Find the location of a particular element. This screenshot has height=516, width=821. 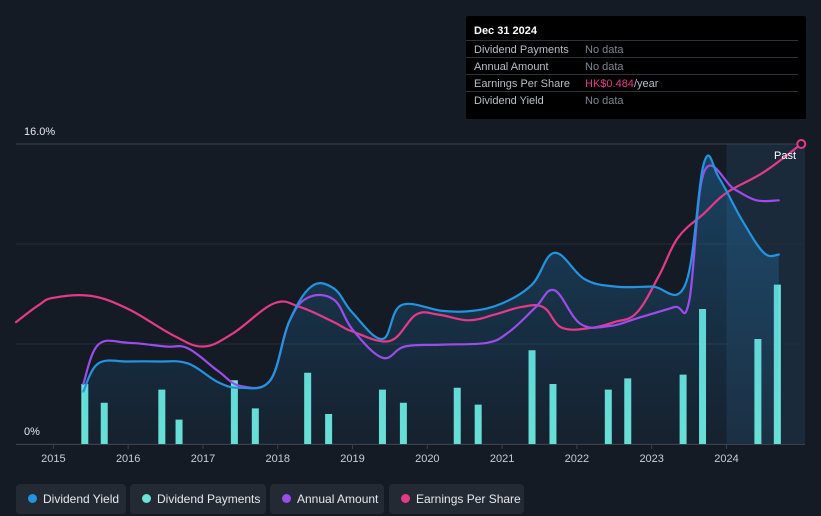

y-axis-max-label: 16.0% is located at coordinates (40, 132).